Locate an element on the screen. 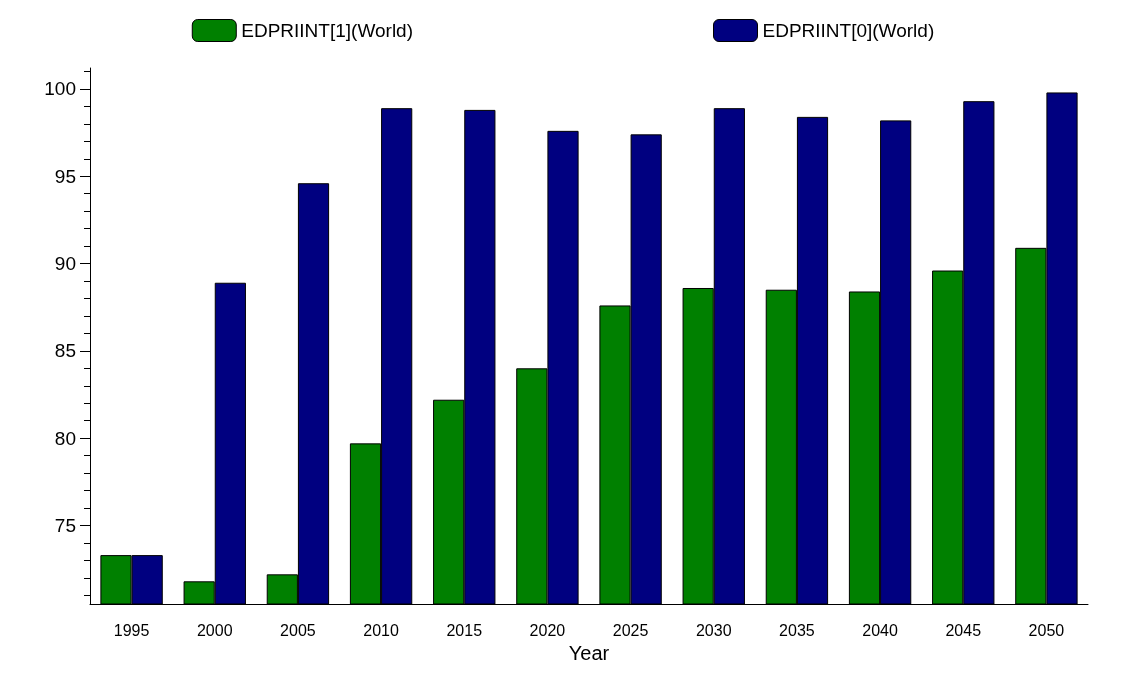  x-tick-label: 2020 is located at coordinates (547, 630).